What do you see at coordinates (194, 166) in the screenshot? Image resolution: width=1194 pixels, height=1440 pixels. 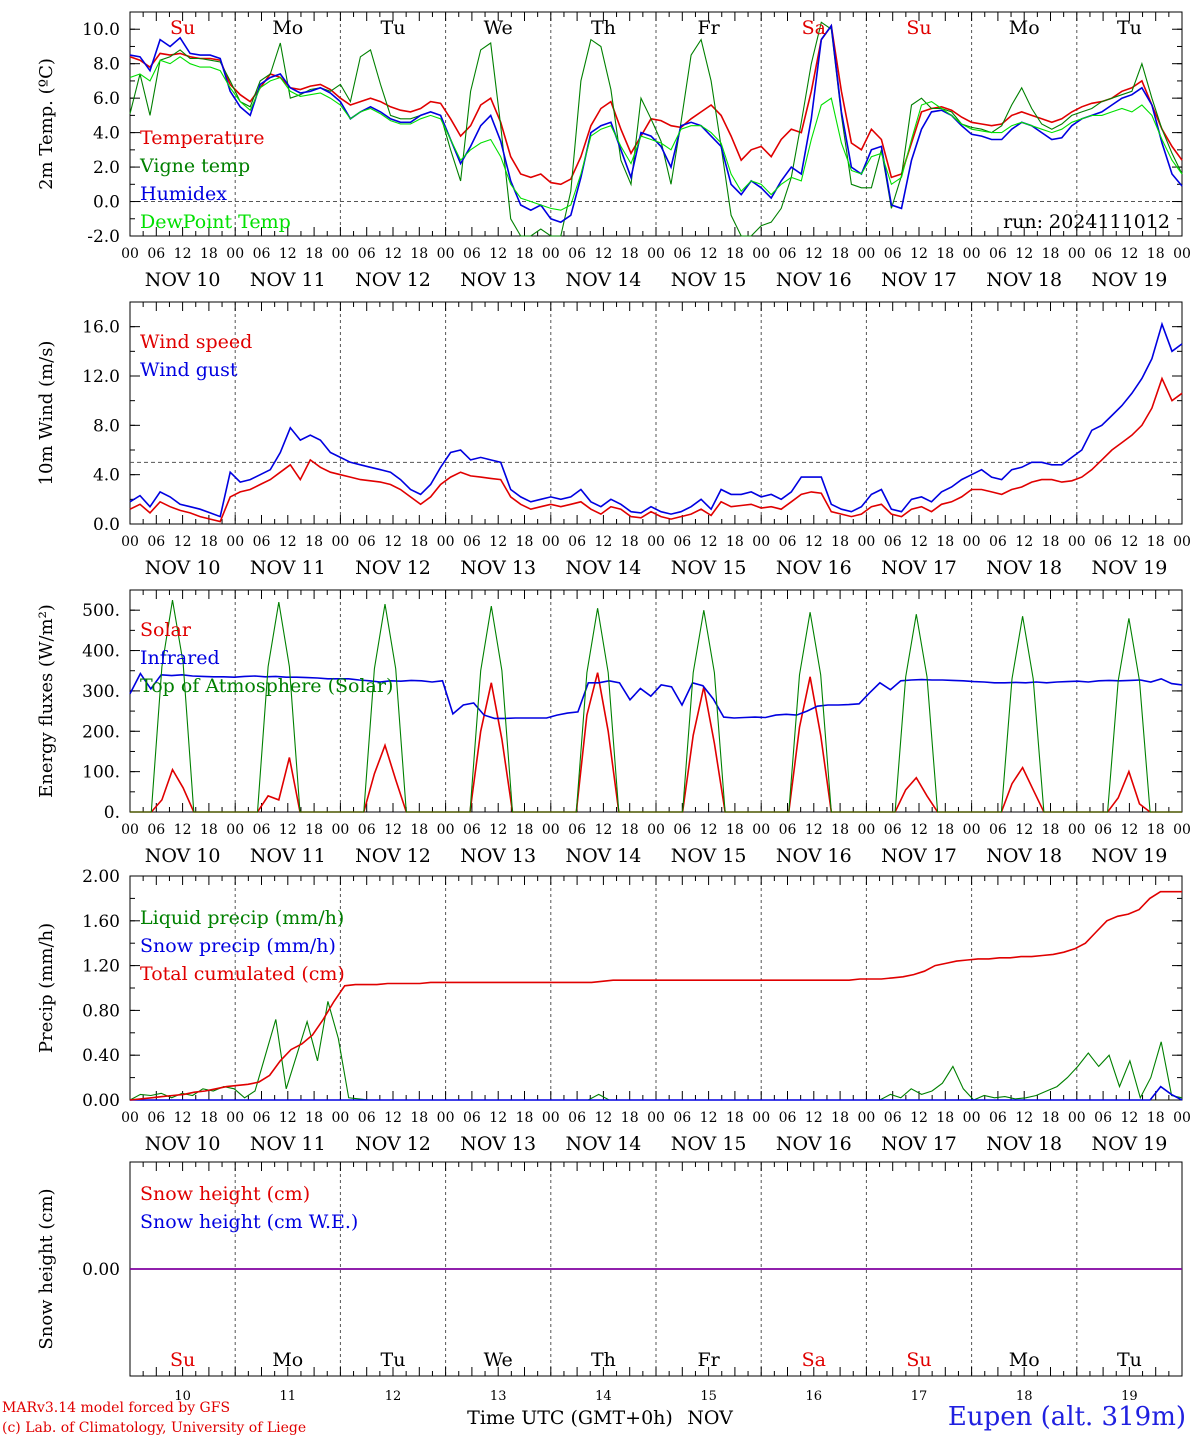 I see `legend-entry: Vigne temp` at bounding box center [194, 166].